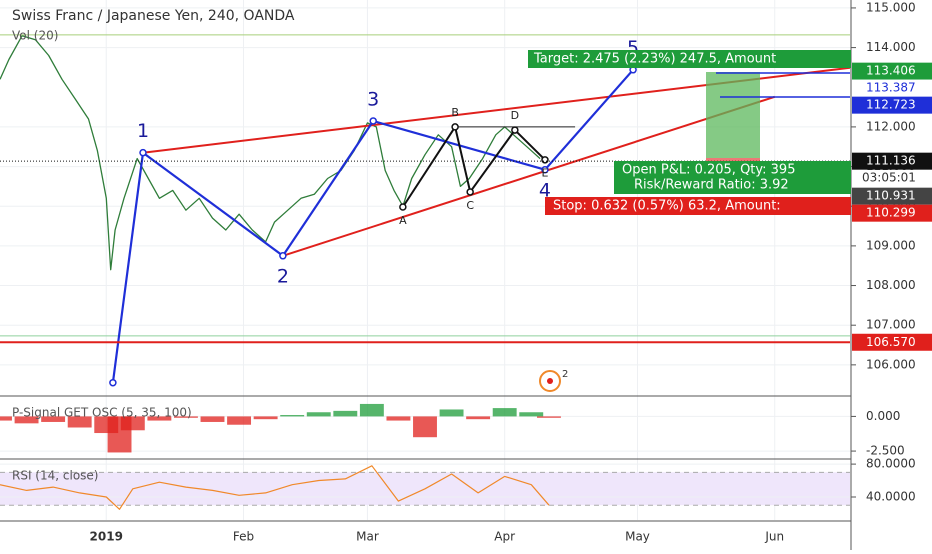  I want to click on wave-label: 3, so click(373, 99).